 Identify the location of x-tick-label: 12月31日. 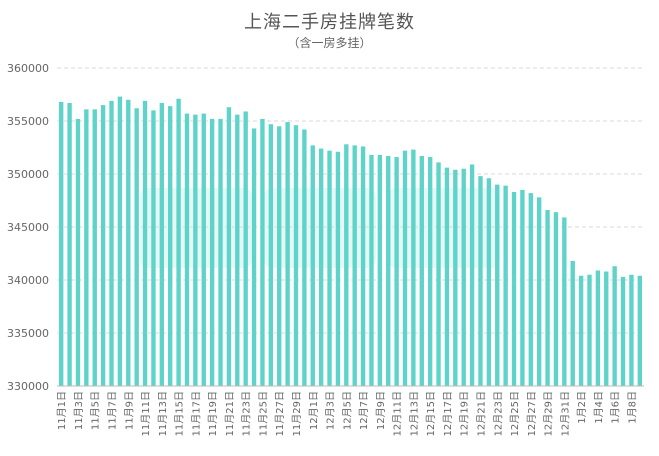
(565, 413).